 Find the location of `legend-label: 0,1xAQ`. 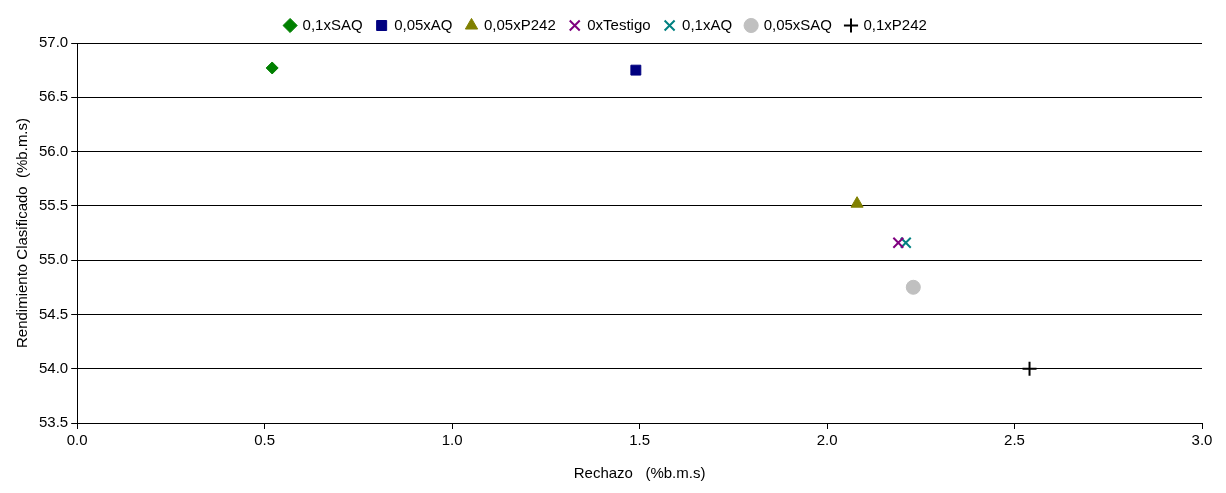

legend-label: 0,1xAQ is located at coordinates (707, 24).